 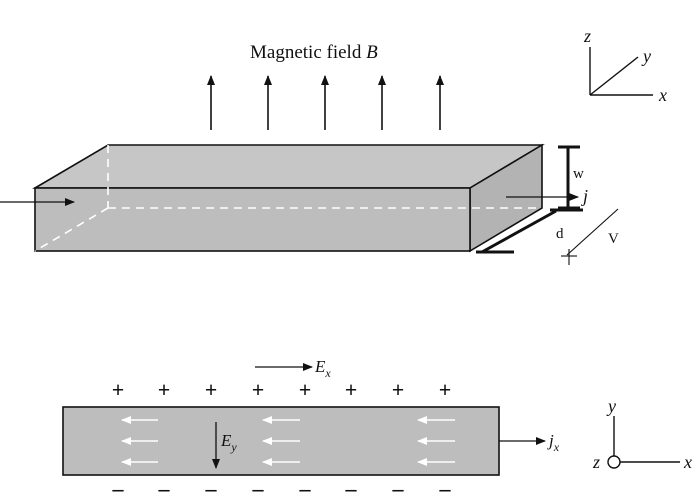 What do you see at coordinates (282, 486) in the screenshot?
I see `negative-charges: – – – – – – – –` at bounding box center [282, 486].